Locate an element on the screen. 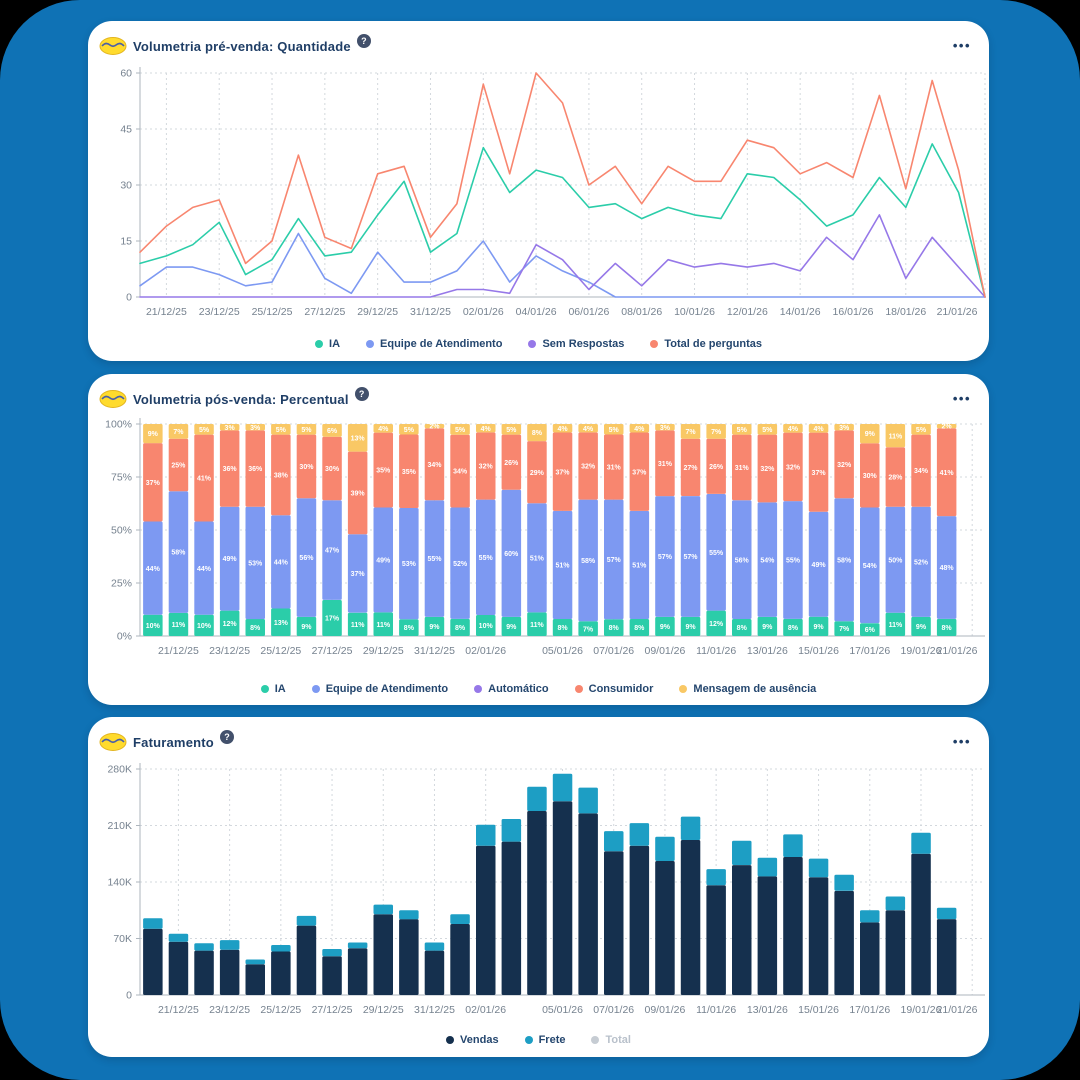 The height and width of the screenshot is (1080, 1080). svg-text: 6% is located at coordinates (332, 431).